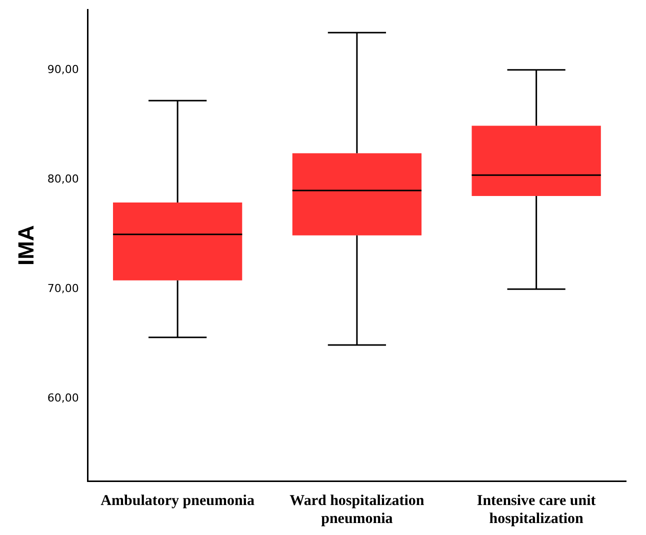 The height and width of the screenshot is (535, 646). Describe the element at coordinates (177, 500) in the screenshot. I see `x-tick-label: Ambulatory pneumonia` at that location.